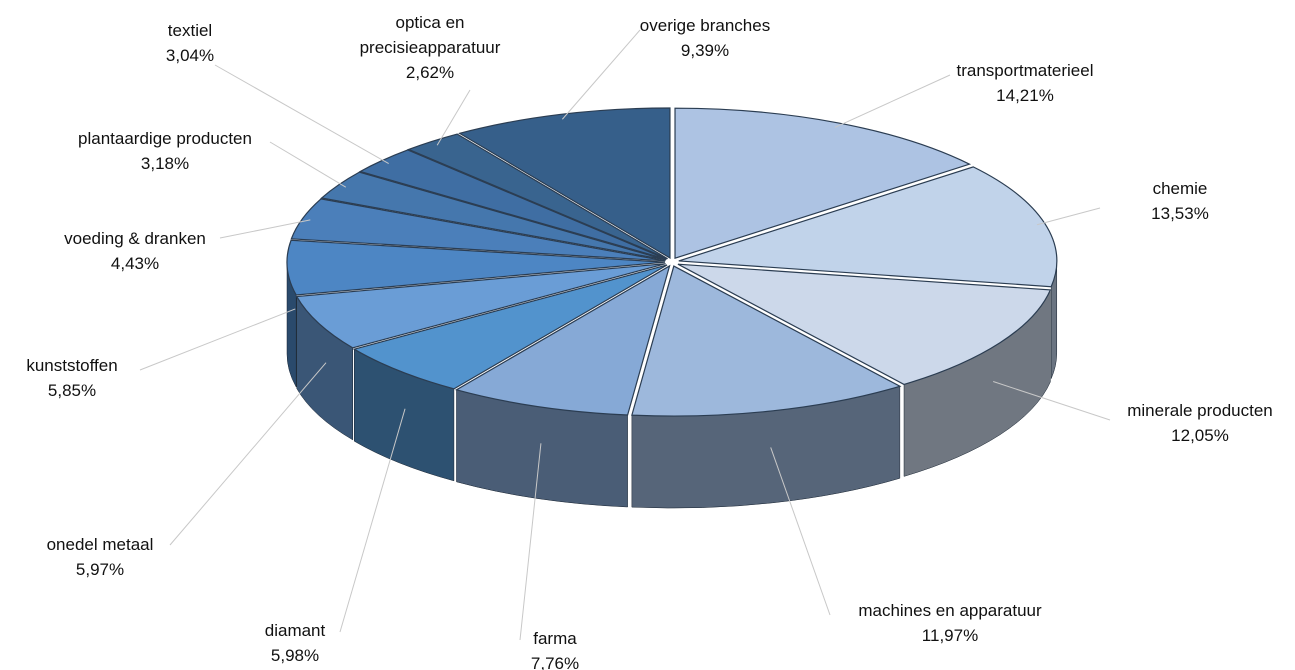 This screenshot has width=1295, height=670. I want to click on value-label: 12,05%, so click(1200, 435).